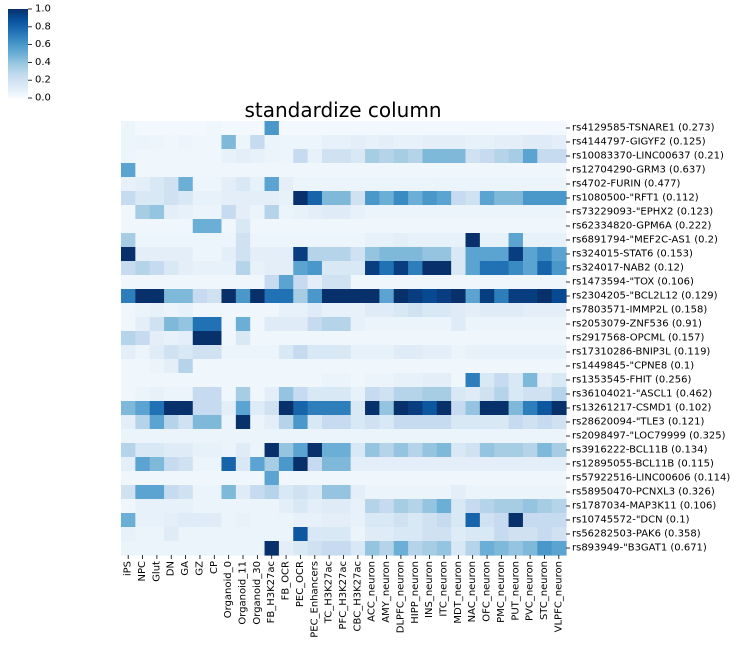 The image size is (737, 645). What do you see at coordinates (558, 596) in the screenshot?
I see `column-label: VLPFC_neuron` at bounding box center [558, 596].